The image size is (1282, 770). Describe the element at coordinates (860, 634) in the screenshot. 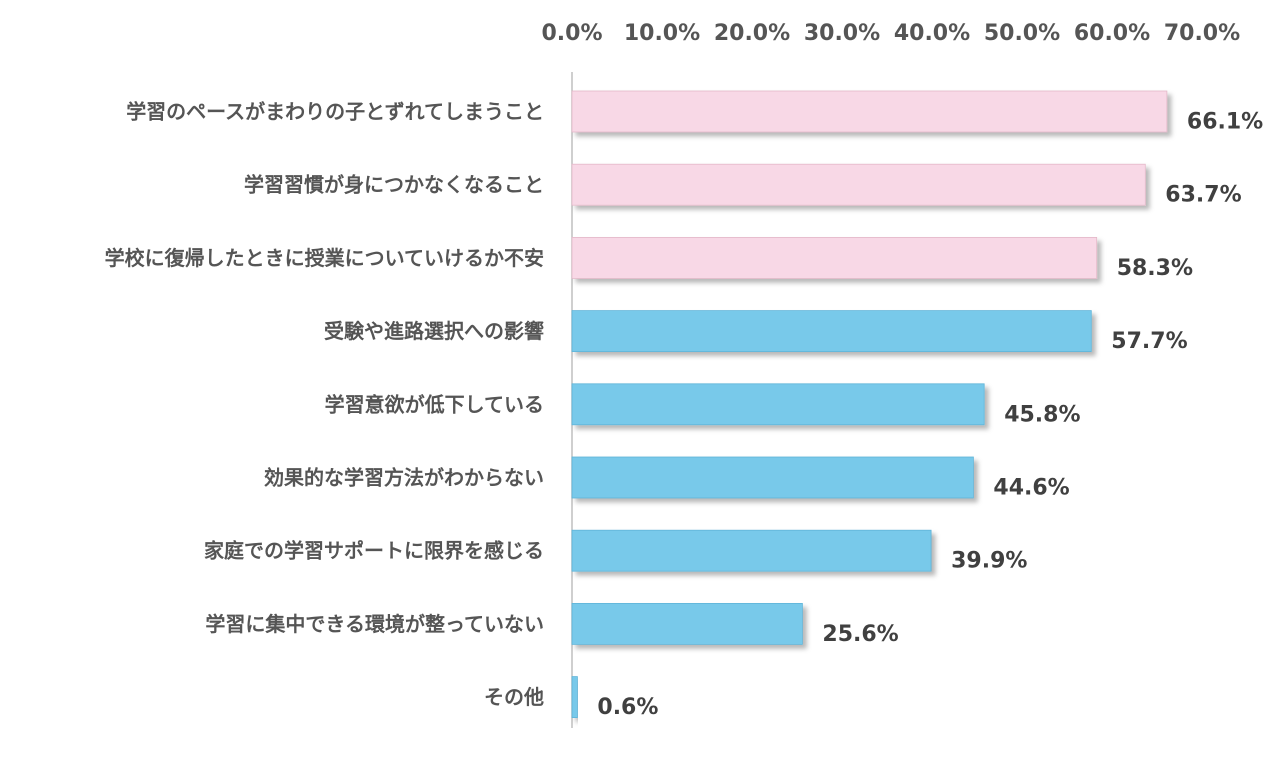

I see `value-label: 25.6%` at that location.